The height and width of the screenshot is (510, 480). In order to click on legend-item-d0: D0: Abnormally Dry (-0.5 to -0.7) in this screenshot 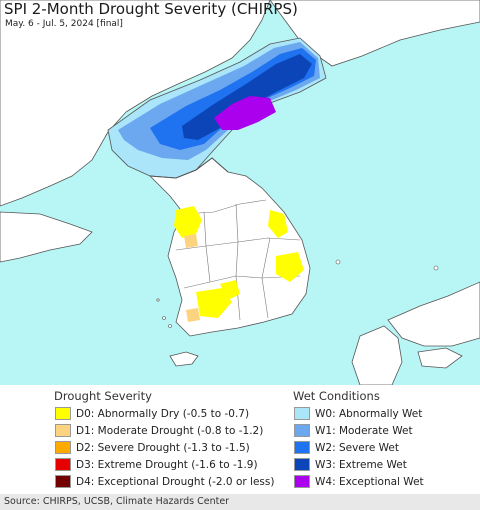, I will do `click(152, 413)`.